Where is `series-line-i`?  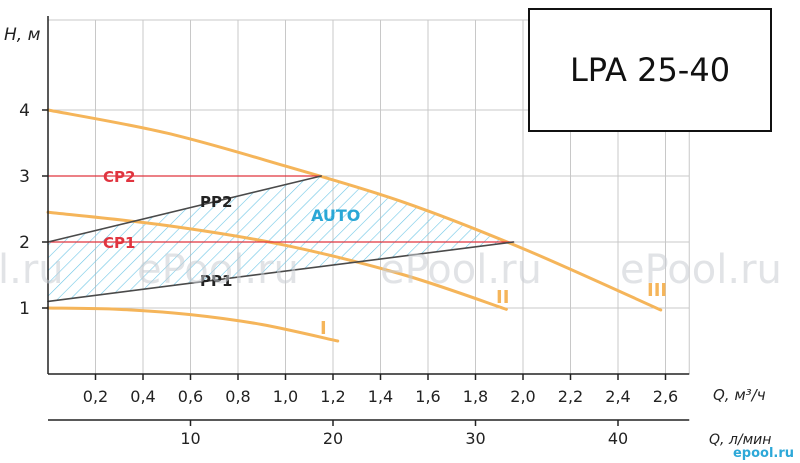 series-line-i is located at coordinates (193, 324).